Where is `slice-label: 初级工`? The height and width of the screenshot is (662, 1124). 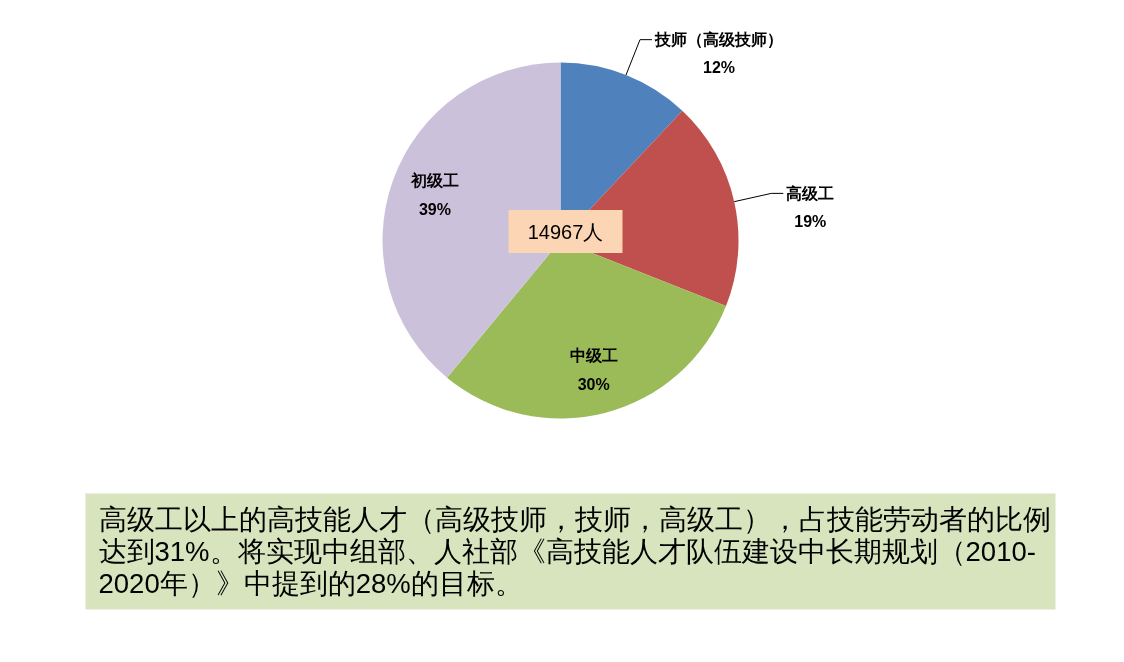
slice-label: 初级工 is located at coordinates (434, 181).